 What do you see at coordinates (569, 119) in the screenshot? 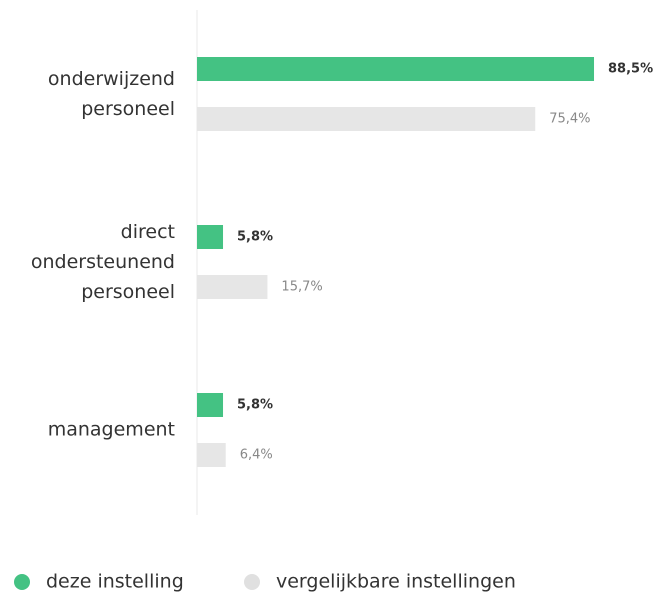
I see `value-label: 75,4%` at bounding box center [569, 119].